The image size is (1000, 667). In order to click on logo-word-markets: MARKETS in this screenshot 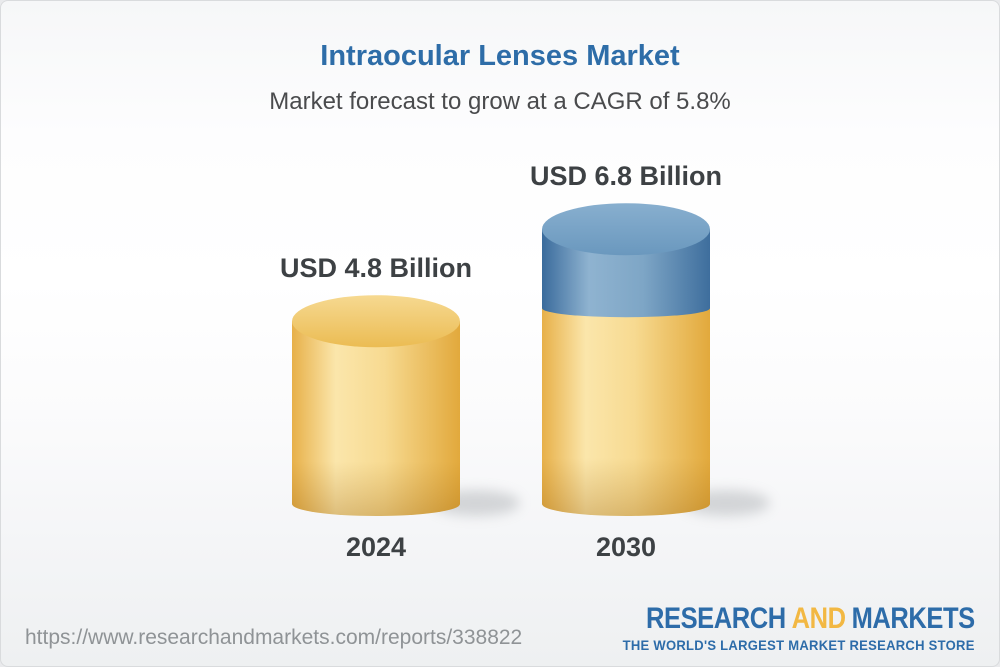, I will do `click(913, 619)`.